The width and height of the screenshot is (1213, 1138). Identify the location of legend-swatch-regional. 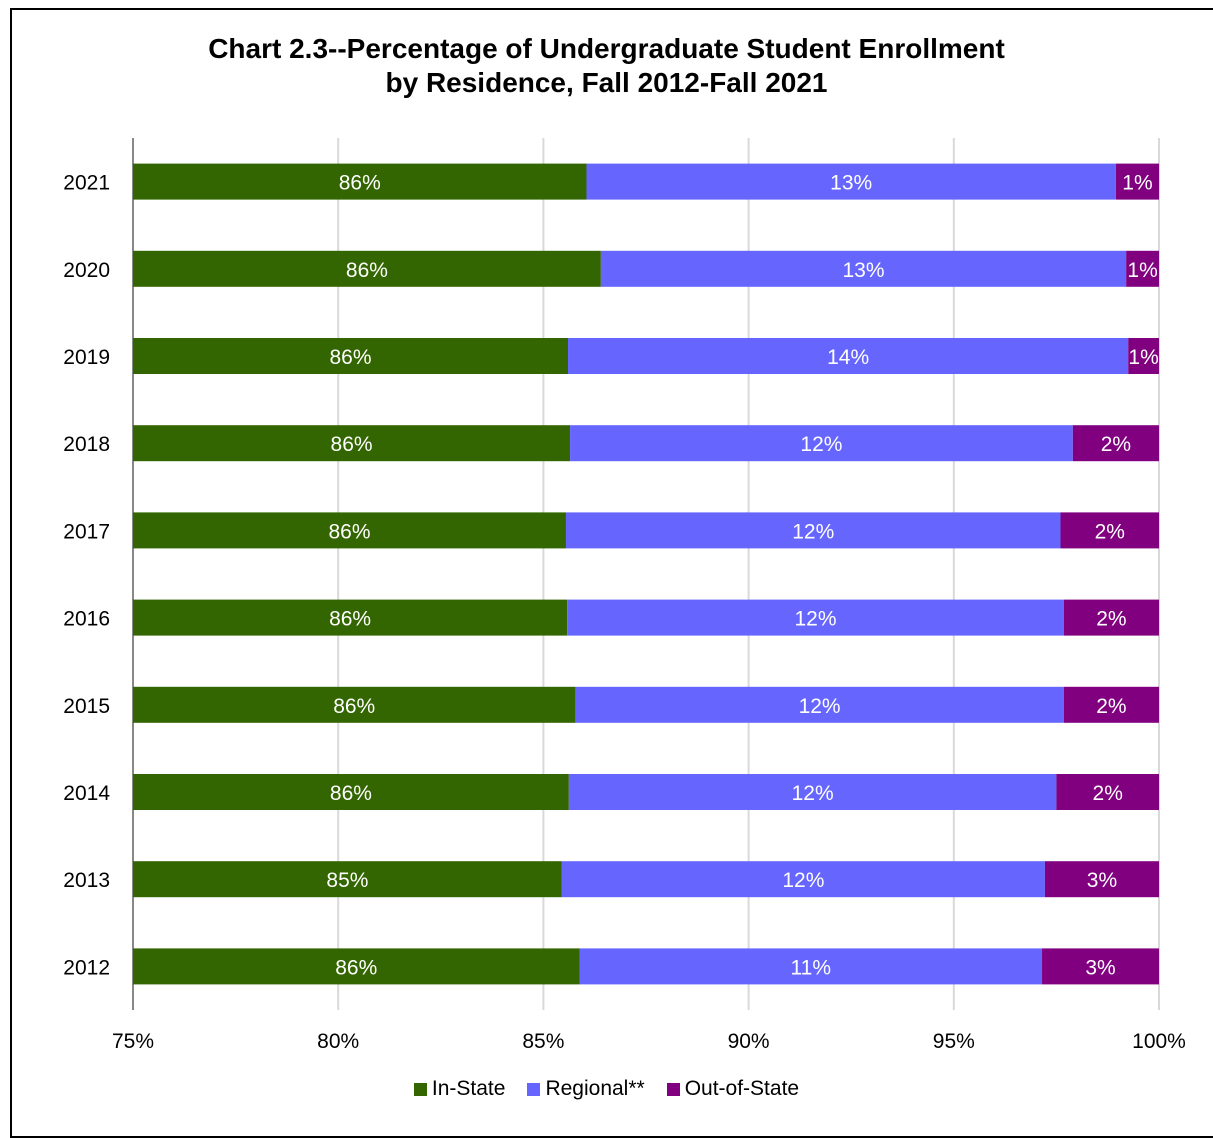
(534, 1089).